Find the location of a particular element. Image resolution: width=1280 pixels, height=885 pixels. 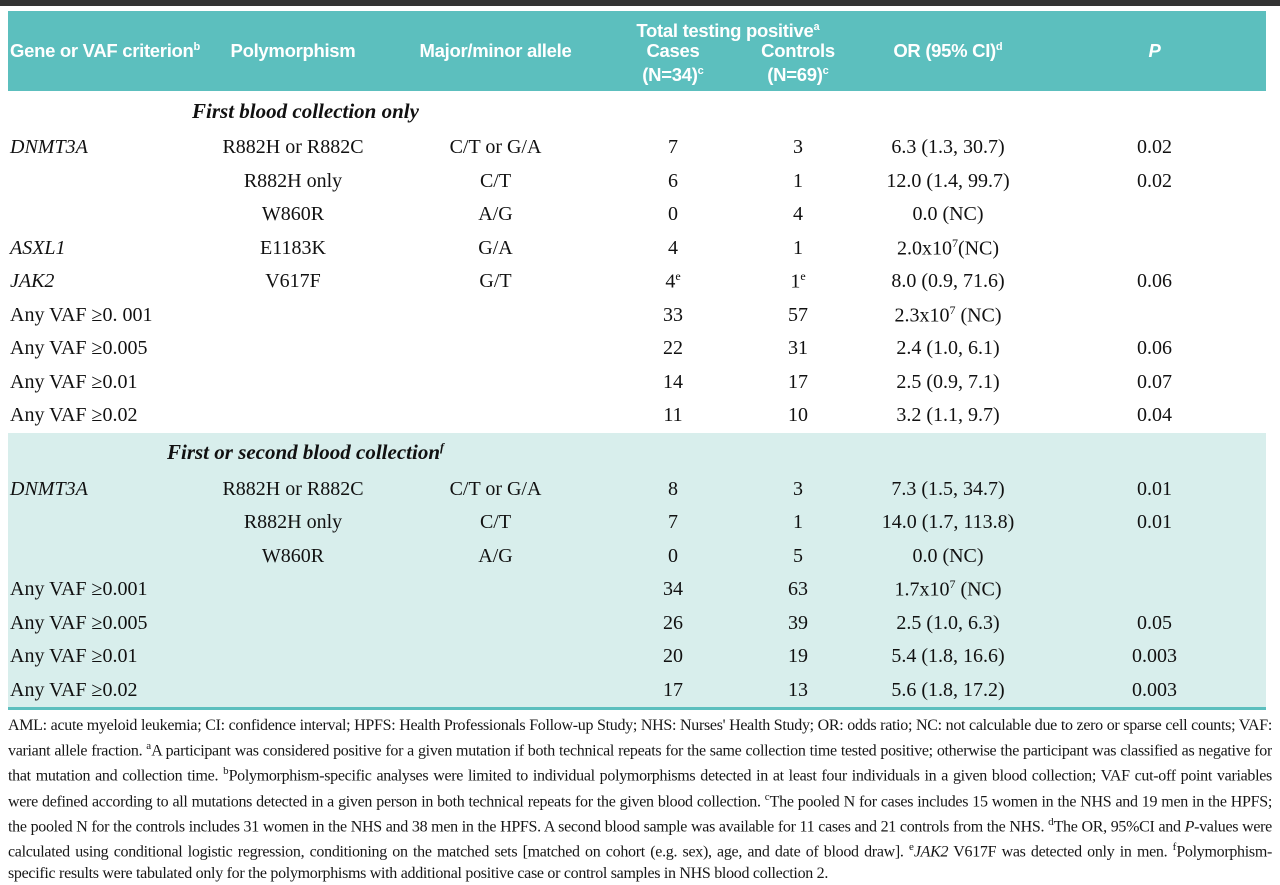

col-header-cases-sup: c is located at coordinates (700, 71).